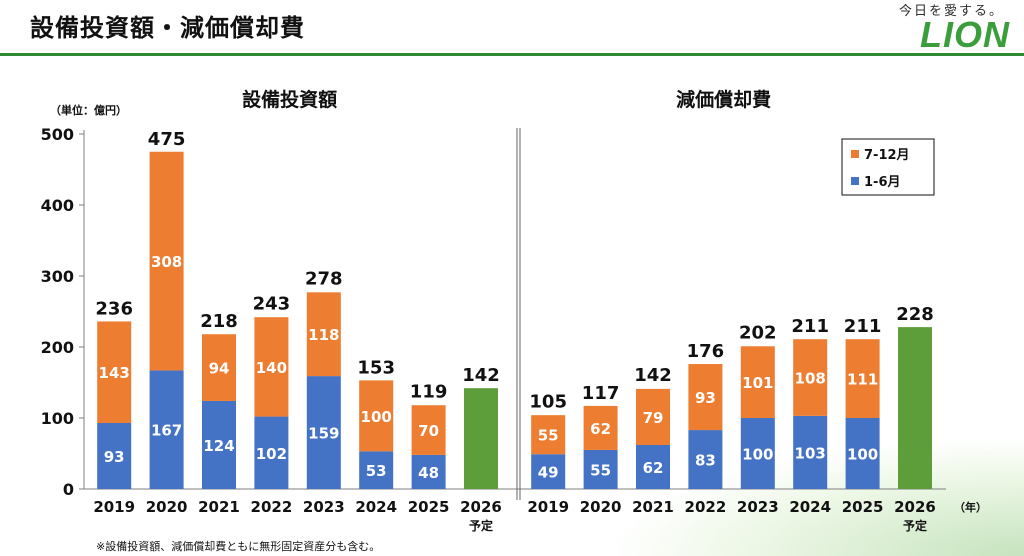  I want to click on panel-title: 設備投資額, so click(289, 99).